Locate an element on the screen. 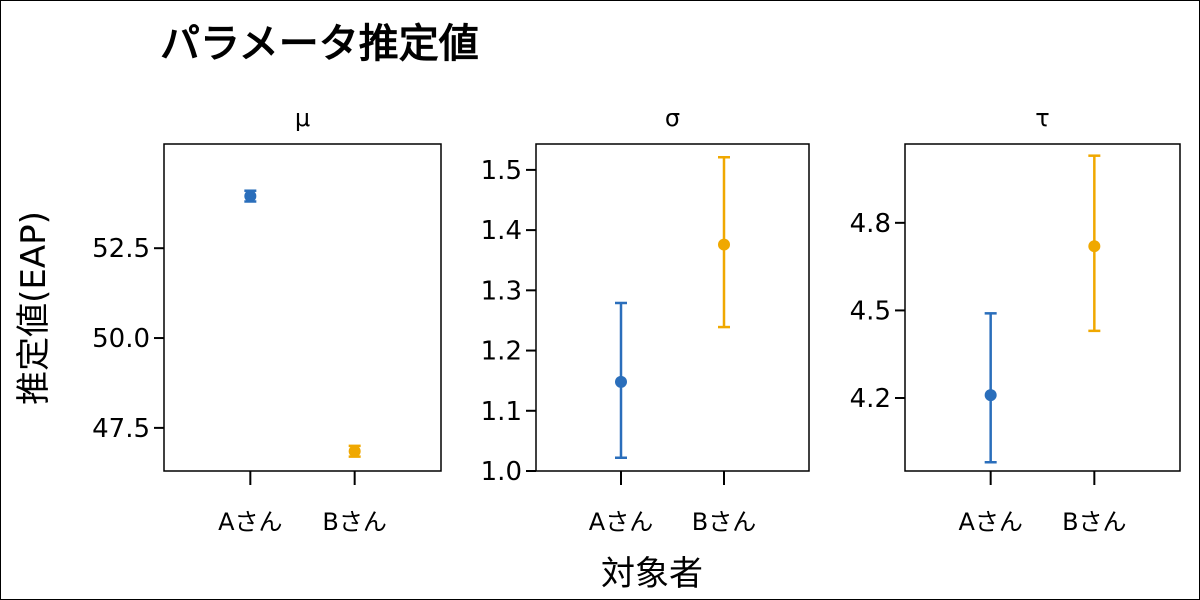 This screenshot has width=1200, height=600. x-axis-label: 対象者 is located at coordinates (652, 574).